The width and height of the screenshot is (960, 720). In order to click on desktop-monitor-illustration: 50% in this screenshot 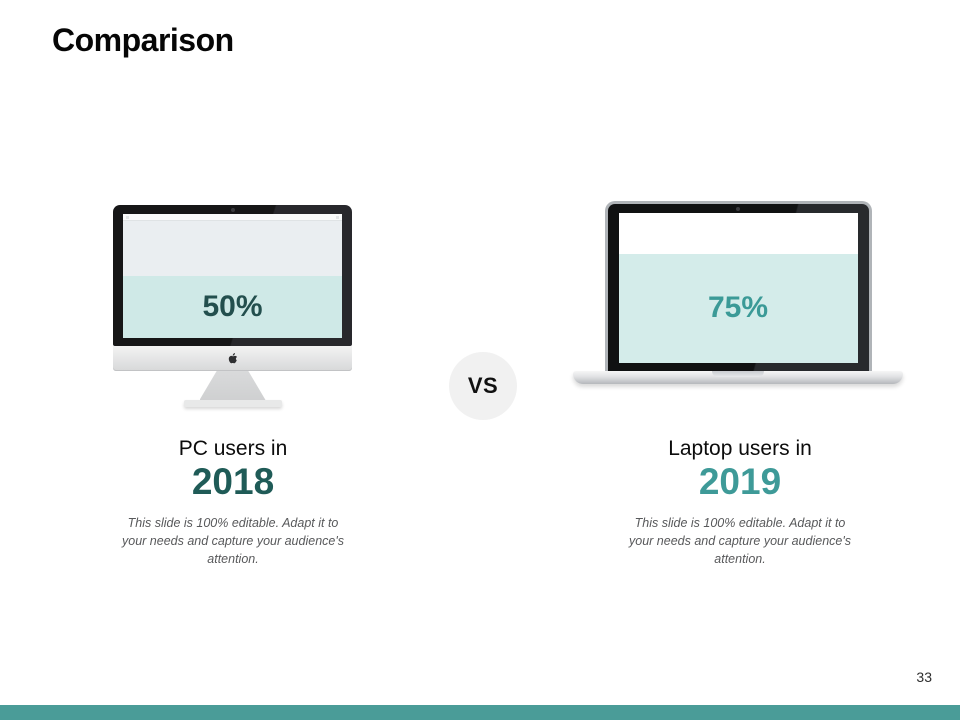, I will do `click(232, 306)`.